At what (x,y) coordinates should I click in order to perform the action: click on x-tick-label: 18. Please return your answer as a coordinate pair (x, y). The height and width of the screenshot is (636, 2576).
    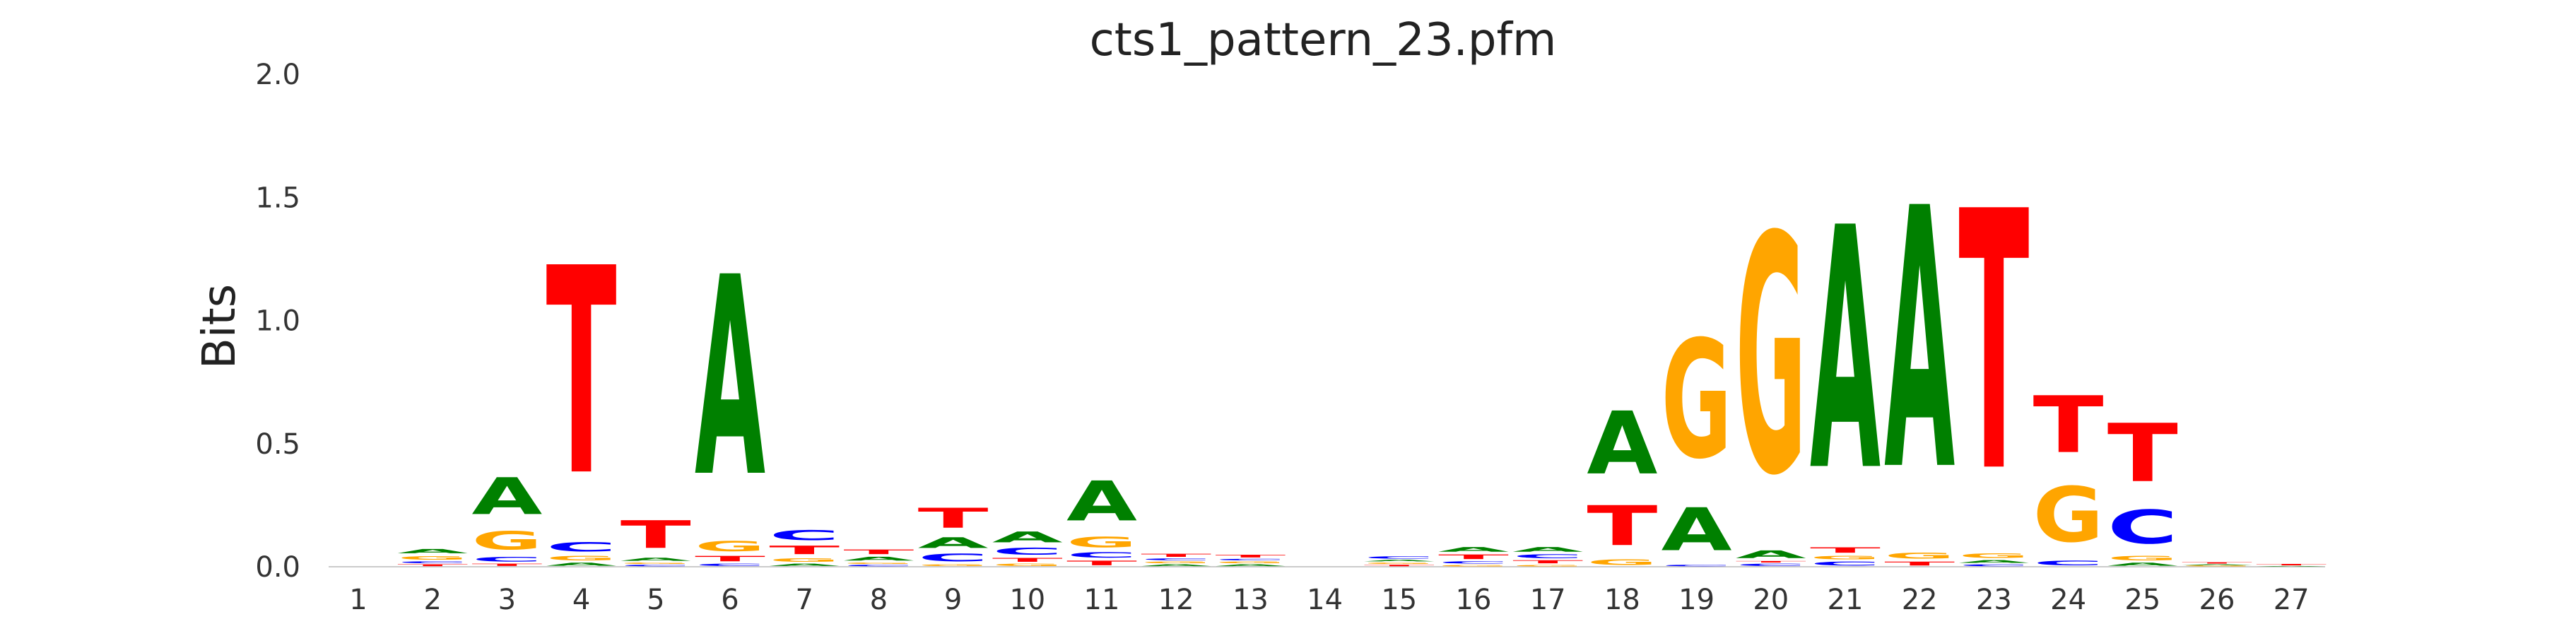
    Looking at the image, I should click on (1622, 600).